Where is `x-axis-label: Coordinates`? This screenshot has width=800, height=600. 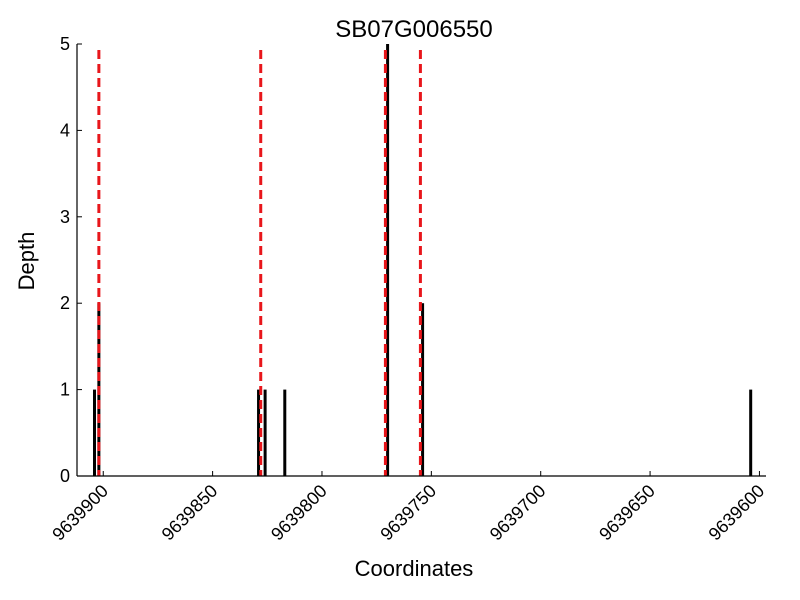 x-axis-label: Coordinates is located at coordinates (414, 568).